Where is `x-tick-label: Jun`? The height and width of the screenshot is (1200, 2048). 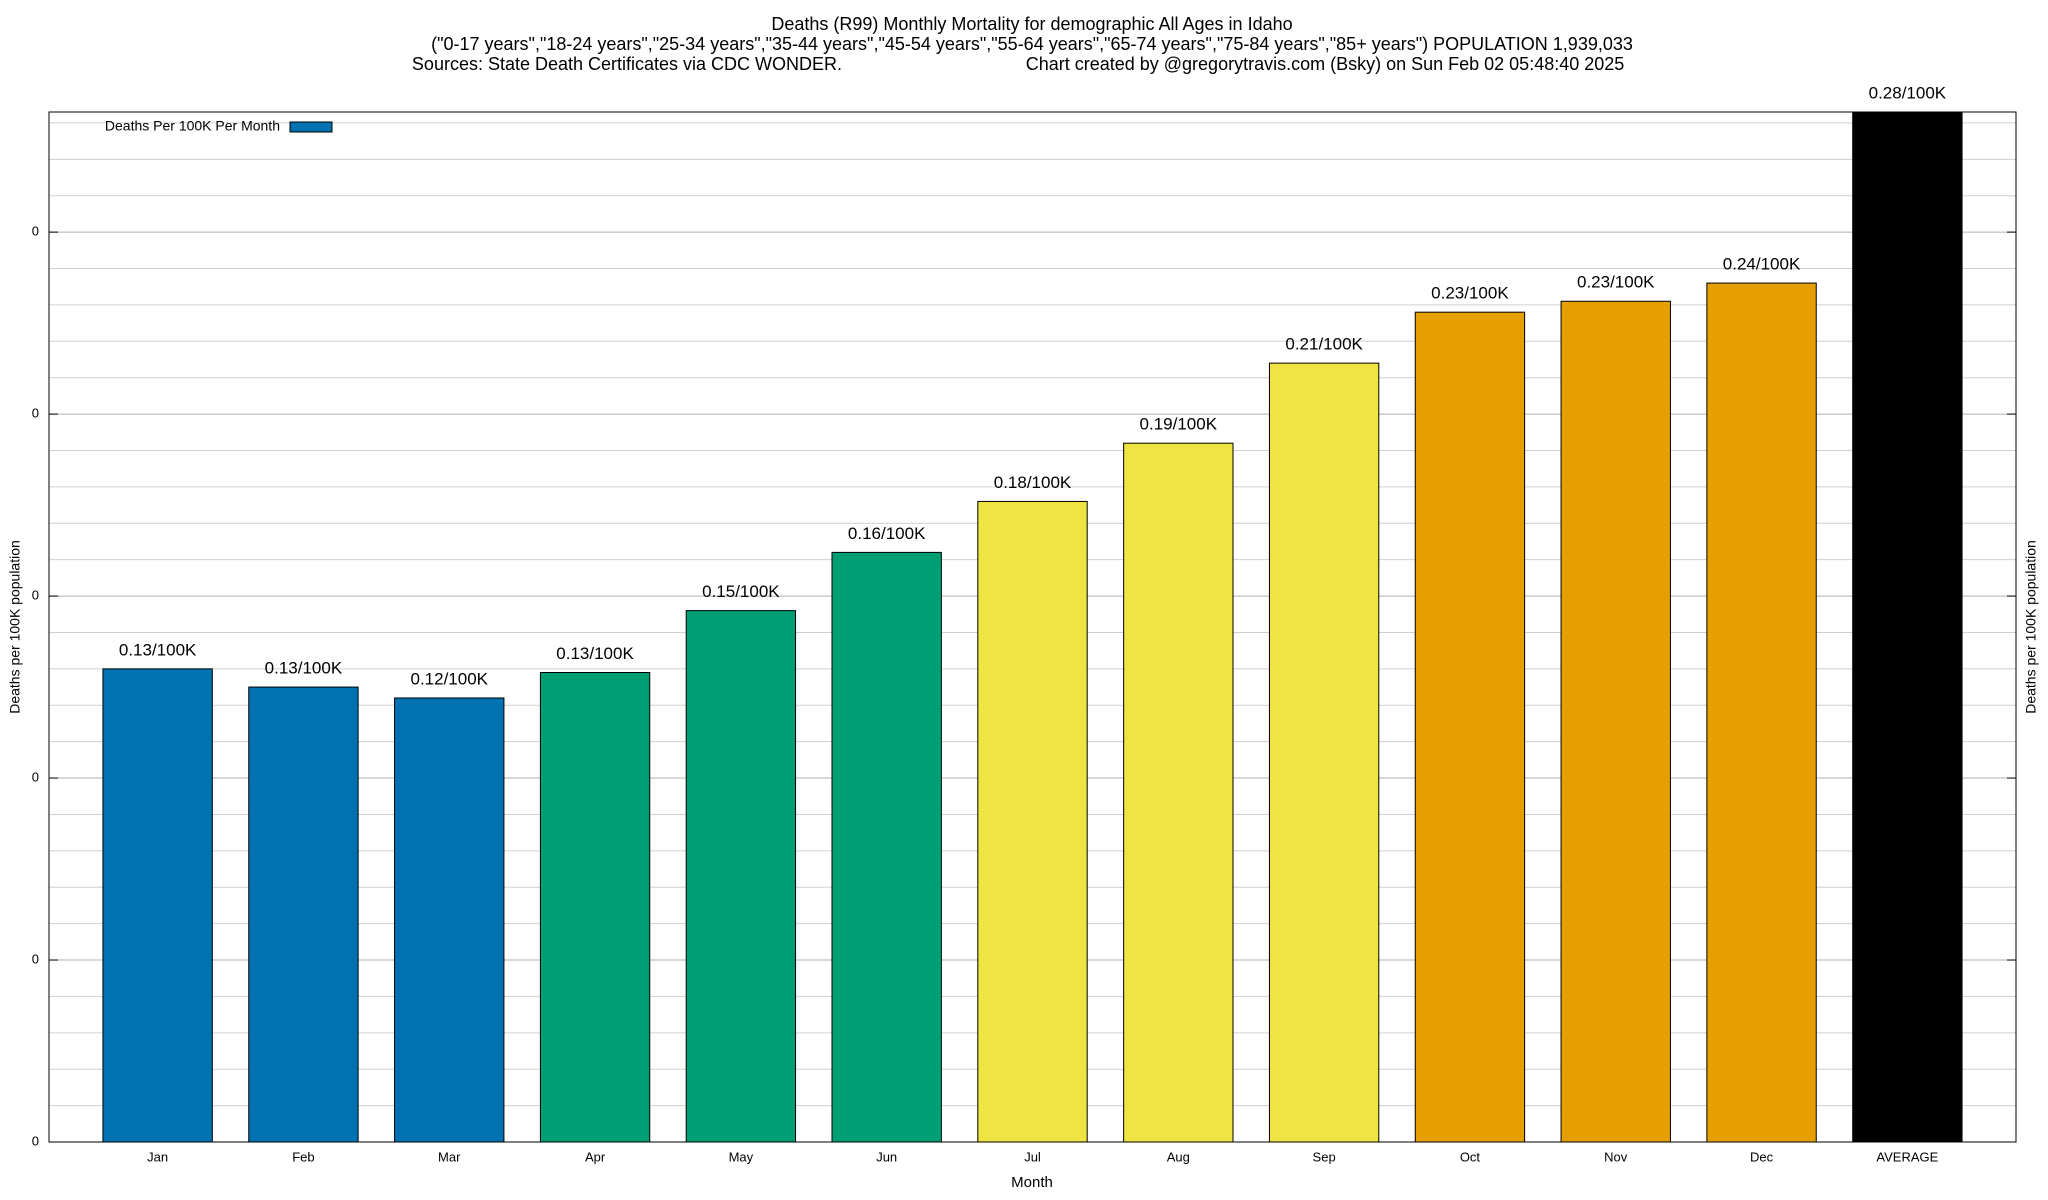 x-tick-label: Jun is located at coordinates (886, 1156).